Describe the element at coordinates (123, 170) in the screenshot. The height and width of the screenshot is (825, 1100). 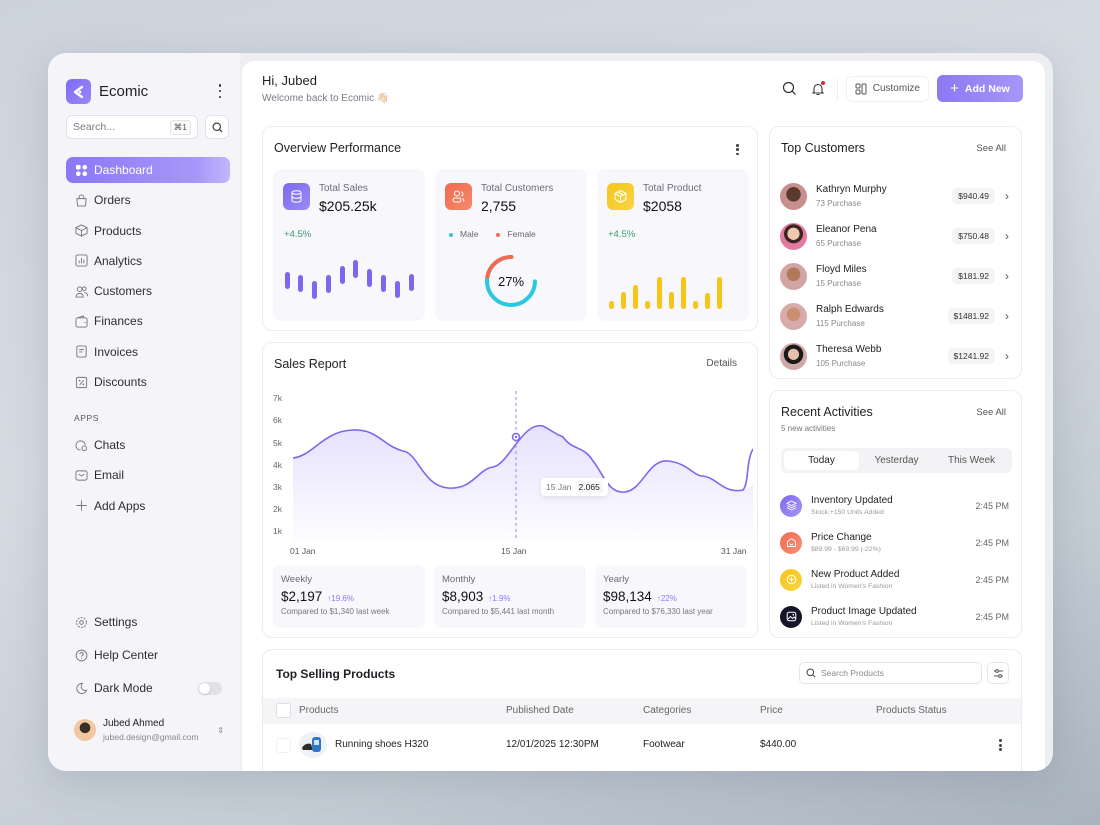
I see `sidebar-item-label: Dashboard` at that location.